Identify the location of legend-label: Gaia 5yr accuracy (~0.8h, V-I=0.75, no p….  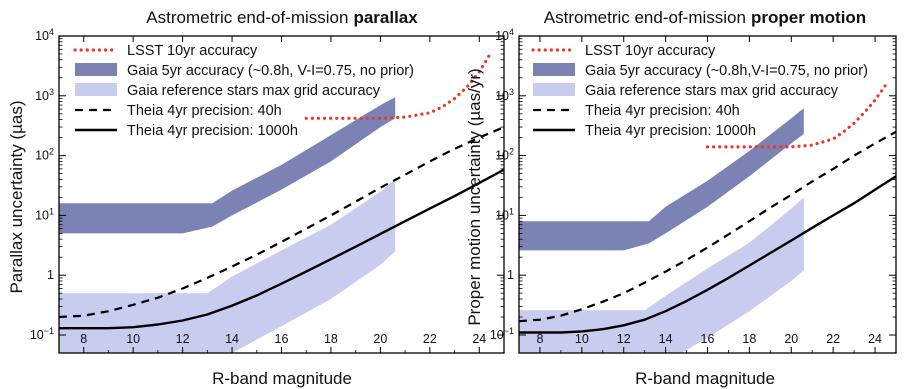
(270, 71).